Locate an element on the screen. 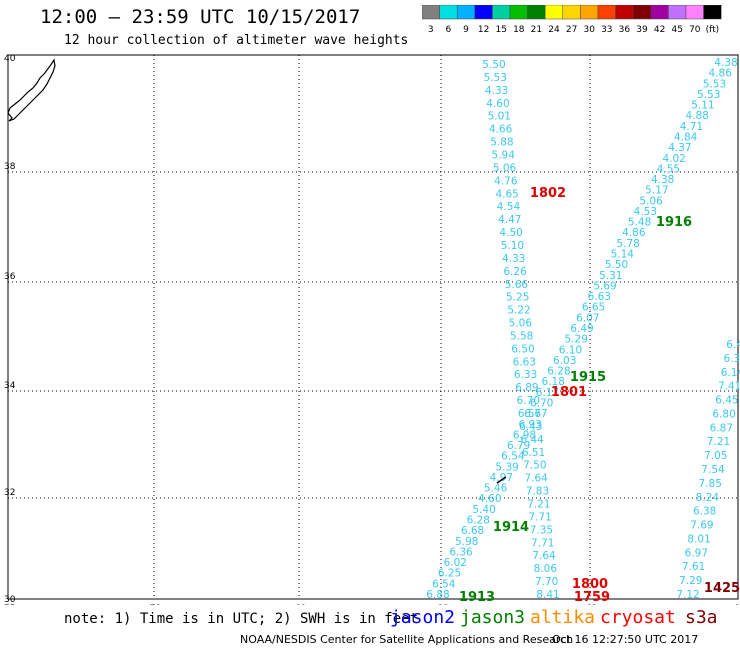  satellite-jason3: jason3 is located at coordinates (493, 617).